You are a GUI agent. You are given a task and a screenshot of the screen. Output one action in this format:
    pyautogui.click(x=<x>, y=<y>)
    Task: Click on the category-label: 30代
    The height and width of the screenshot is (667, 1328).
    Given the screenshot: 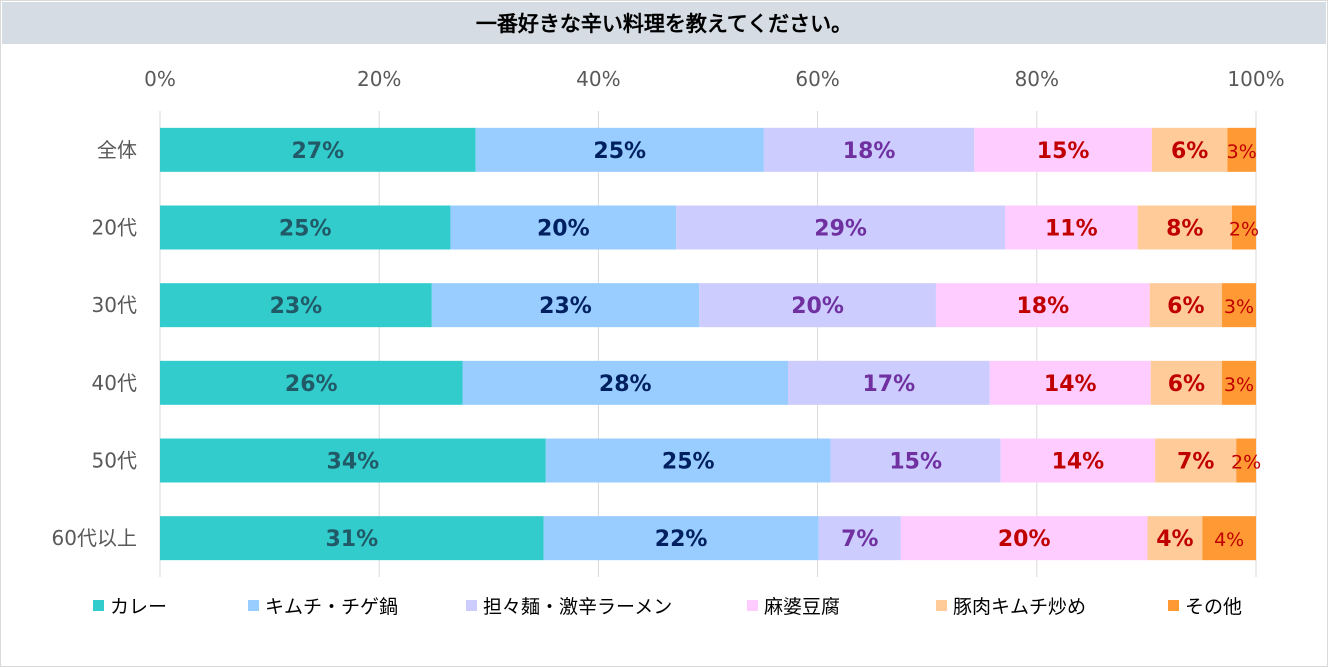 What is the action you would take?
    pyautogui.click(x=114, y=305)
    